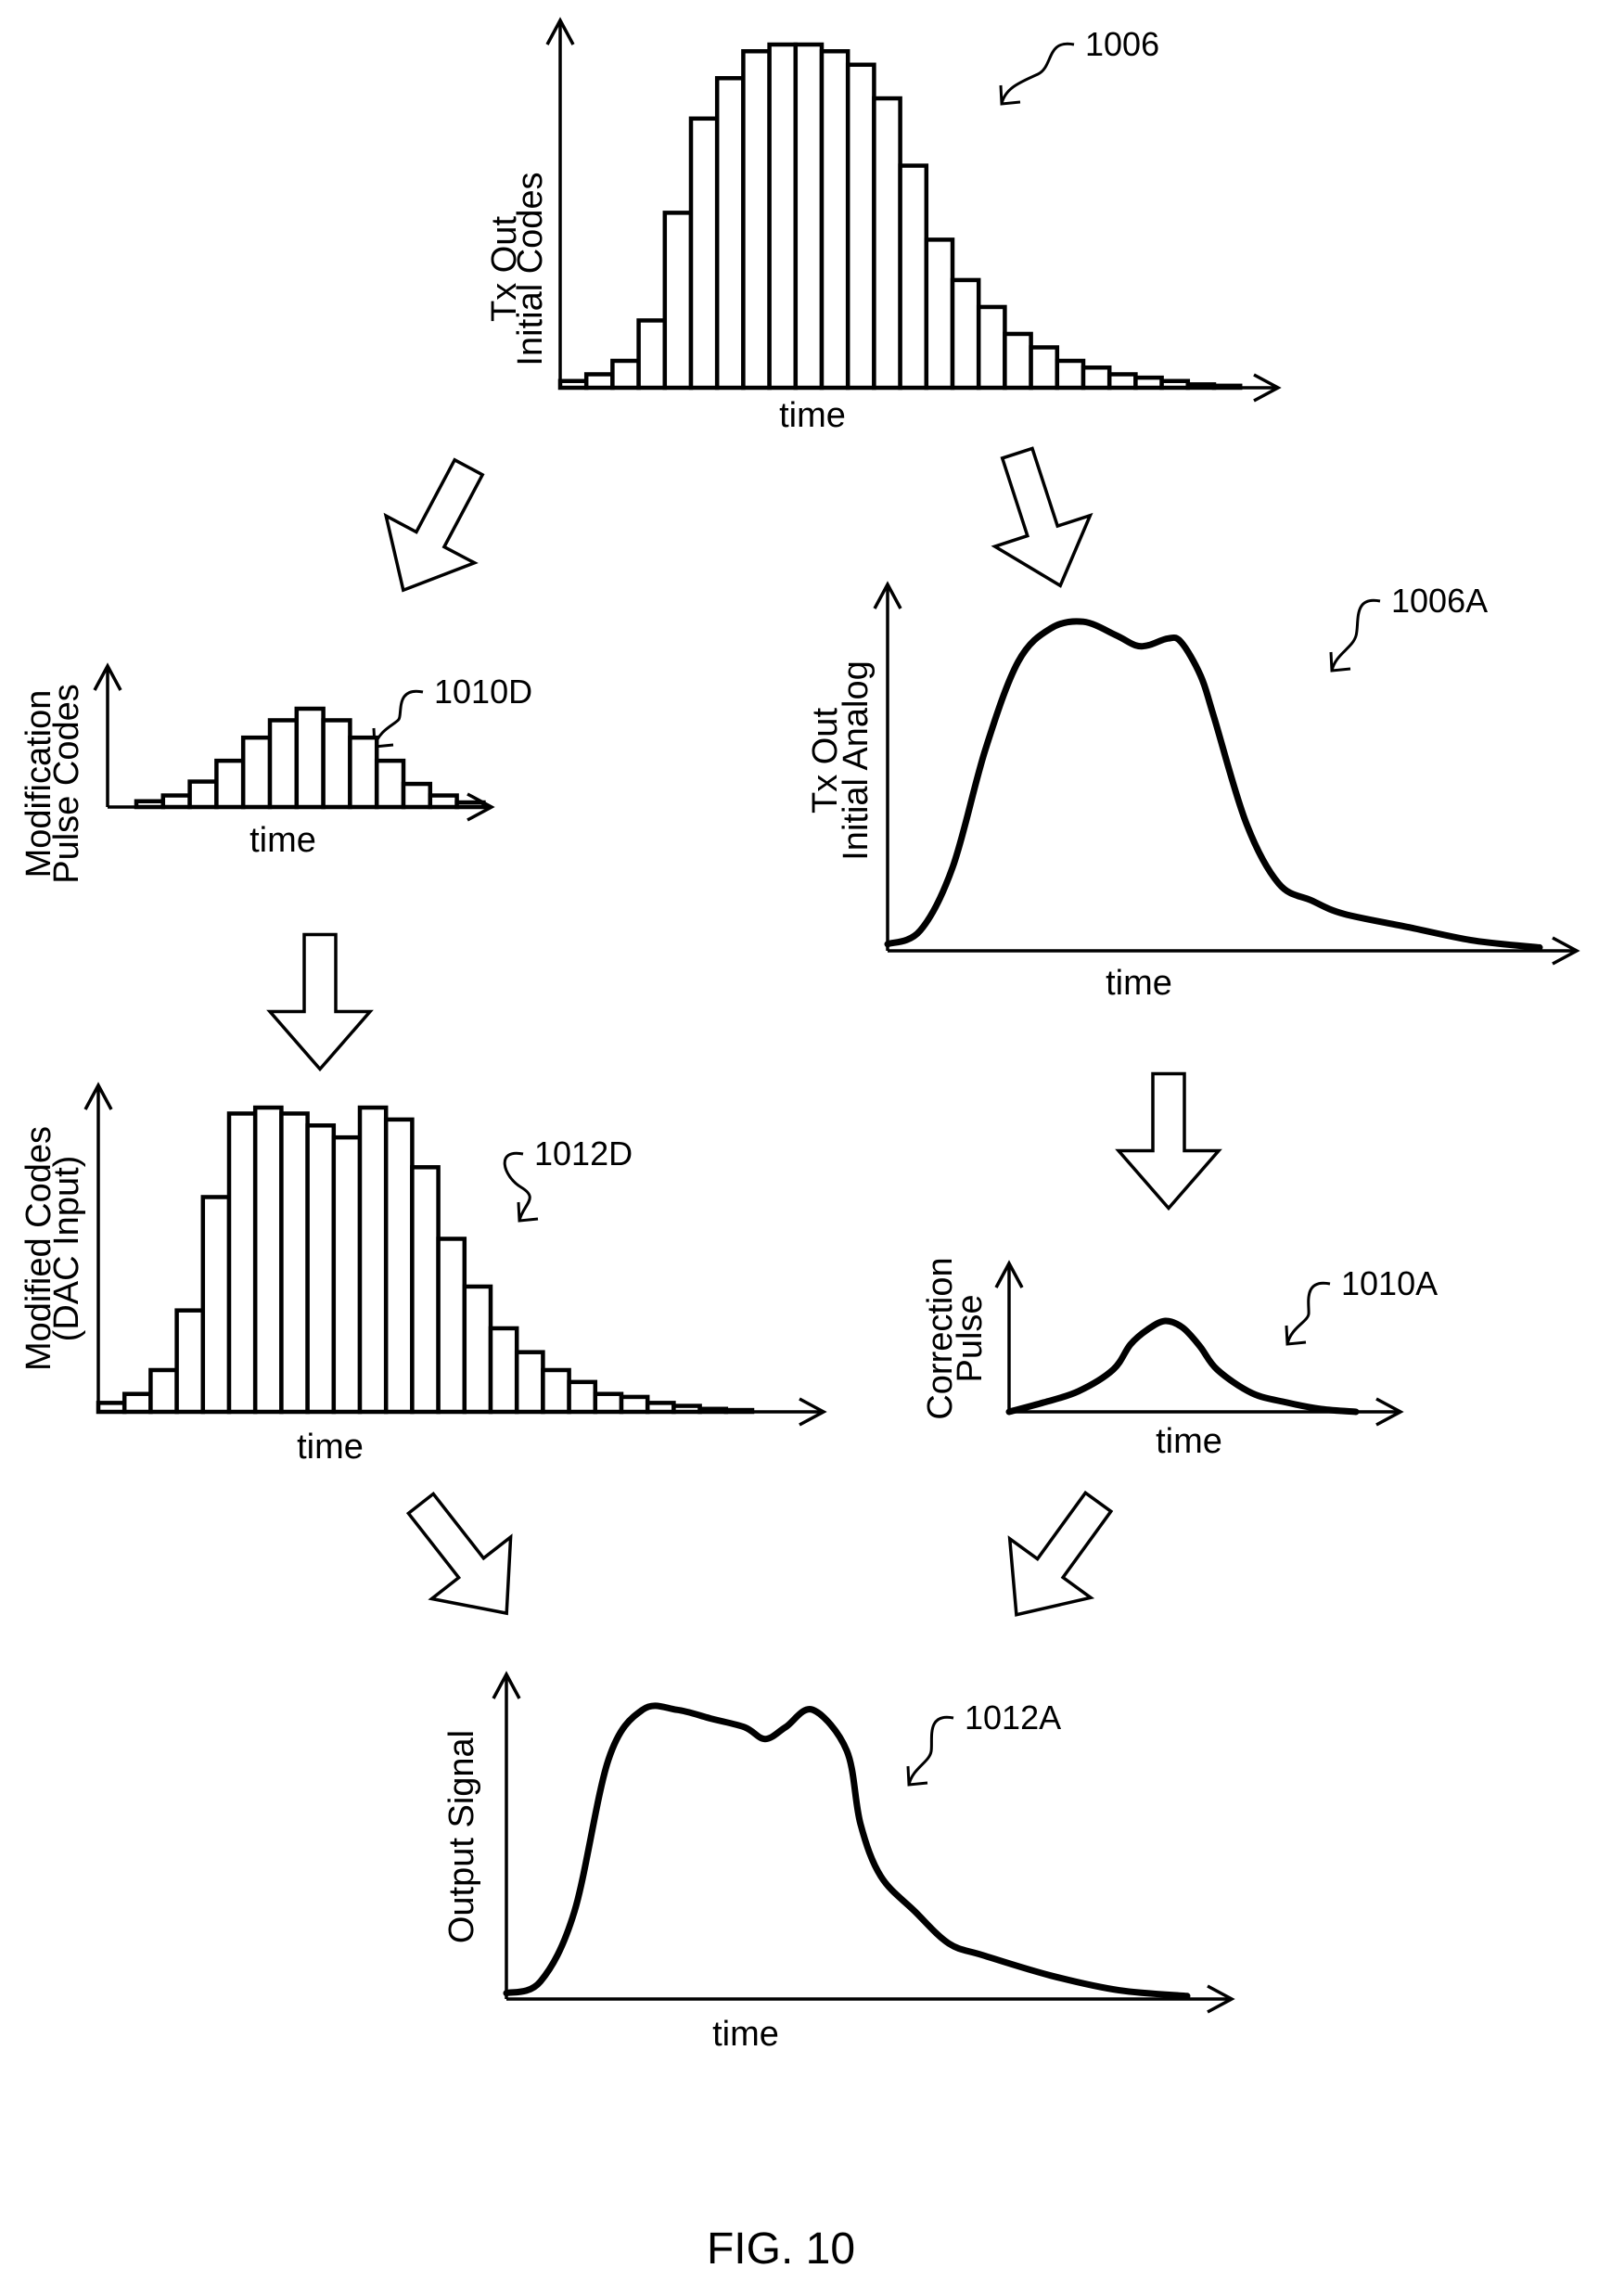 The height and width of the screenshot is (2294, 1624). Describe the element at coordinates (970, 1338) in the screenshot. I see `y-axis-label-line2-1010A: Pulse` at that location.